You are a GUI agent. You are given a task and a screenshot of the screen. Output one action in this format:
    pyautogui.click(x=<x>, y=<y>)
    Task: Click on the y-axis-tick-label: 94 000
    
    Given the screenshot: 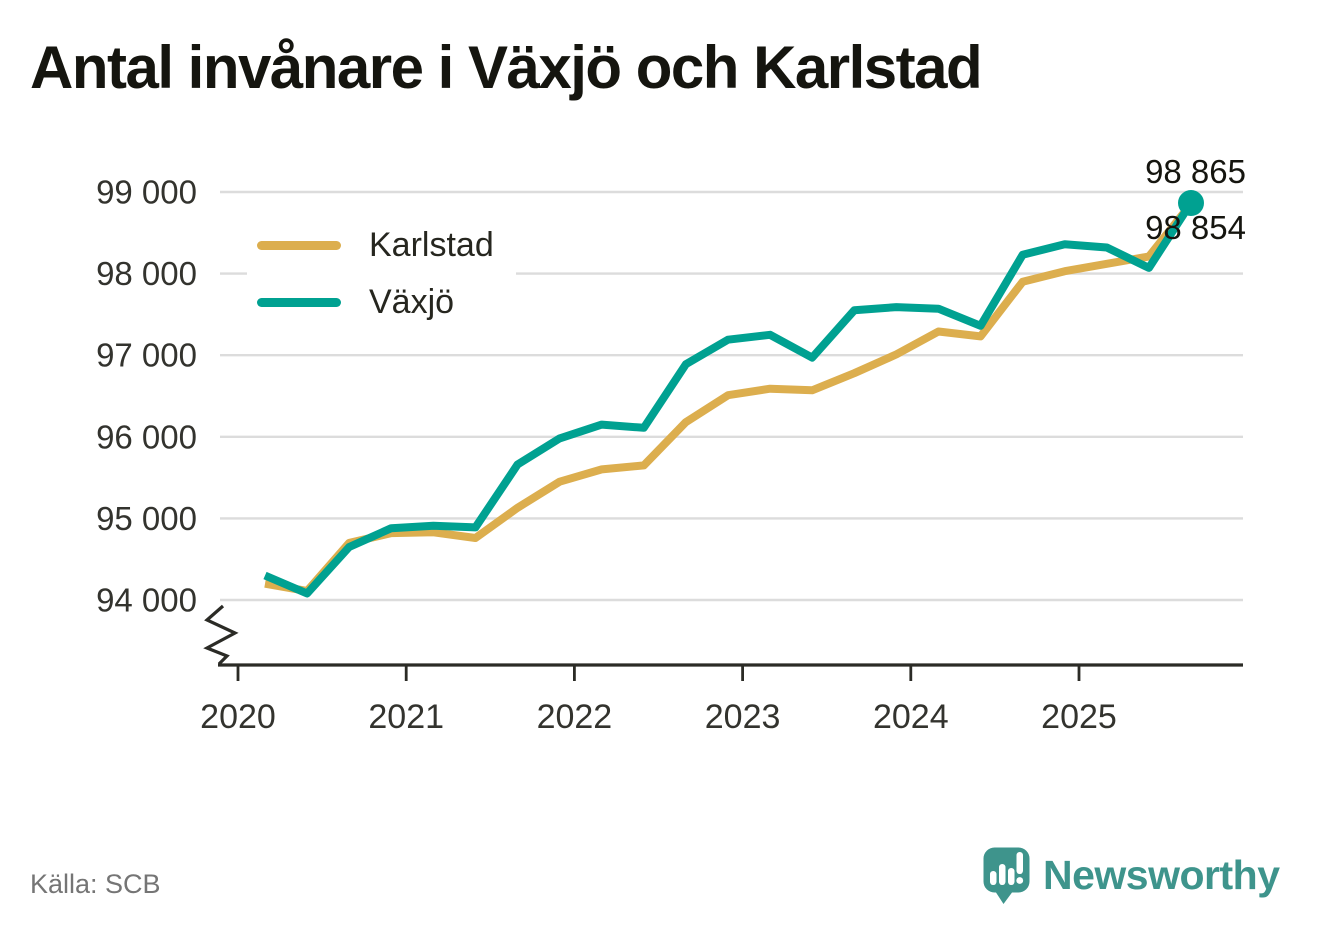 What is the action you would take?
    pyautogui.click(x=146, y=600)
    